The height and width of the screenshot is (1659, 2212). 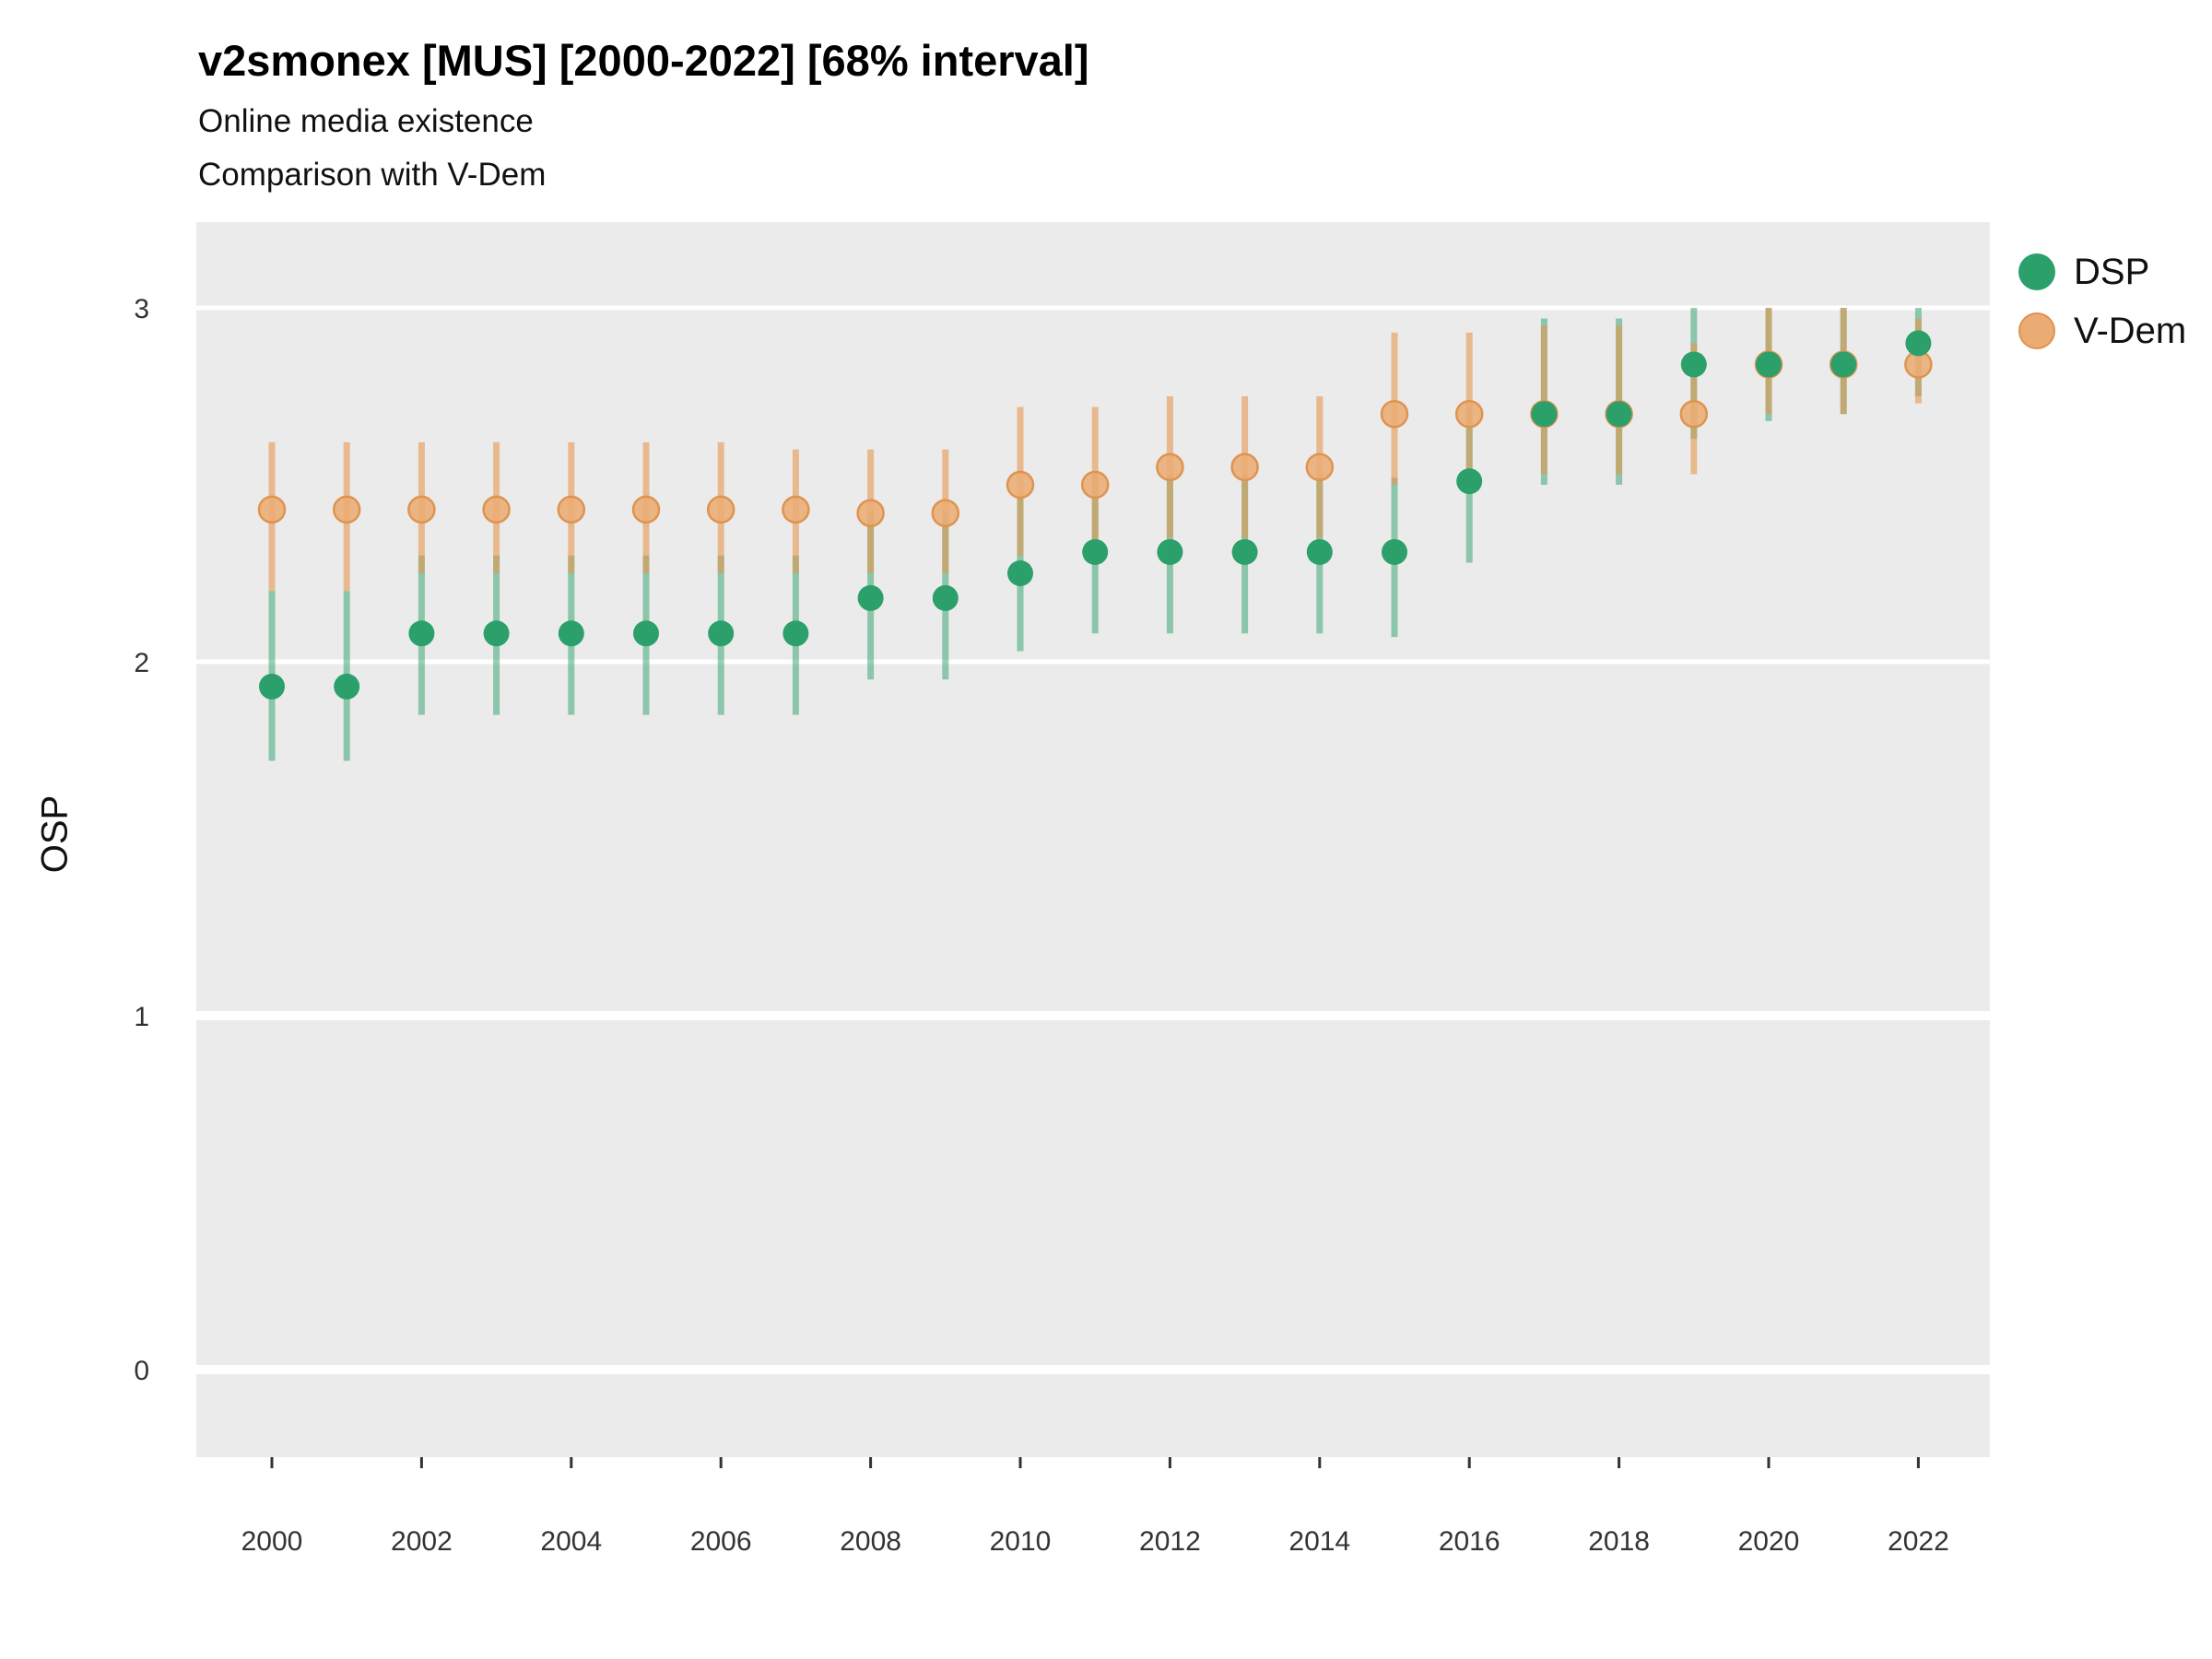 I want to click on dsp-point-2002, so click(x=421, y=633).